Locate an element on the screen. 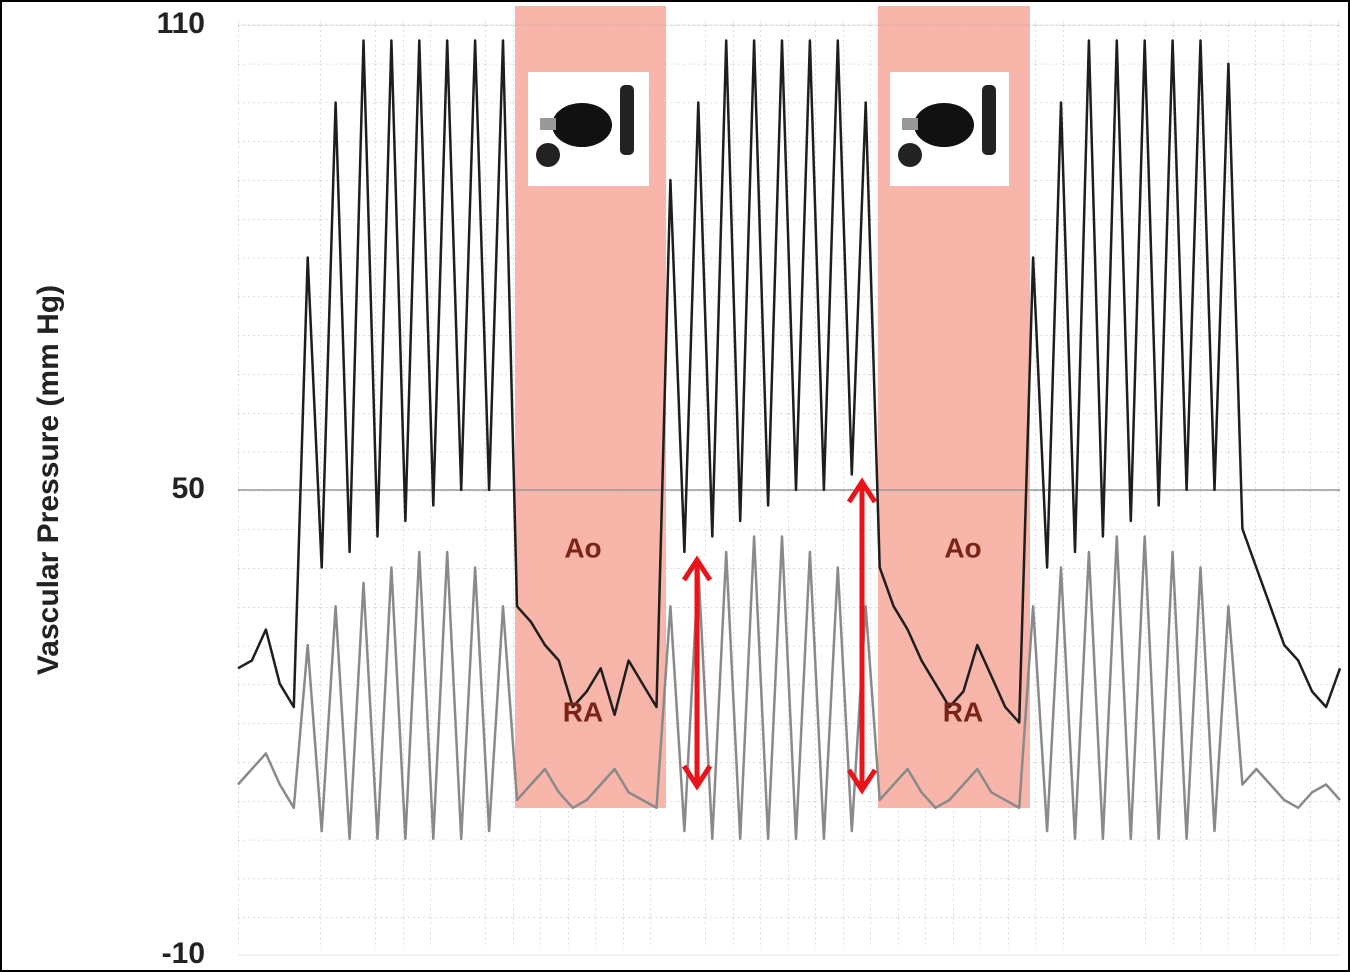  y-axis-label: Vascular Pressure (mm Hg) is located at coordinates (48, 480).